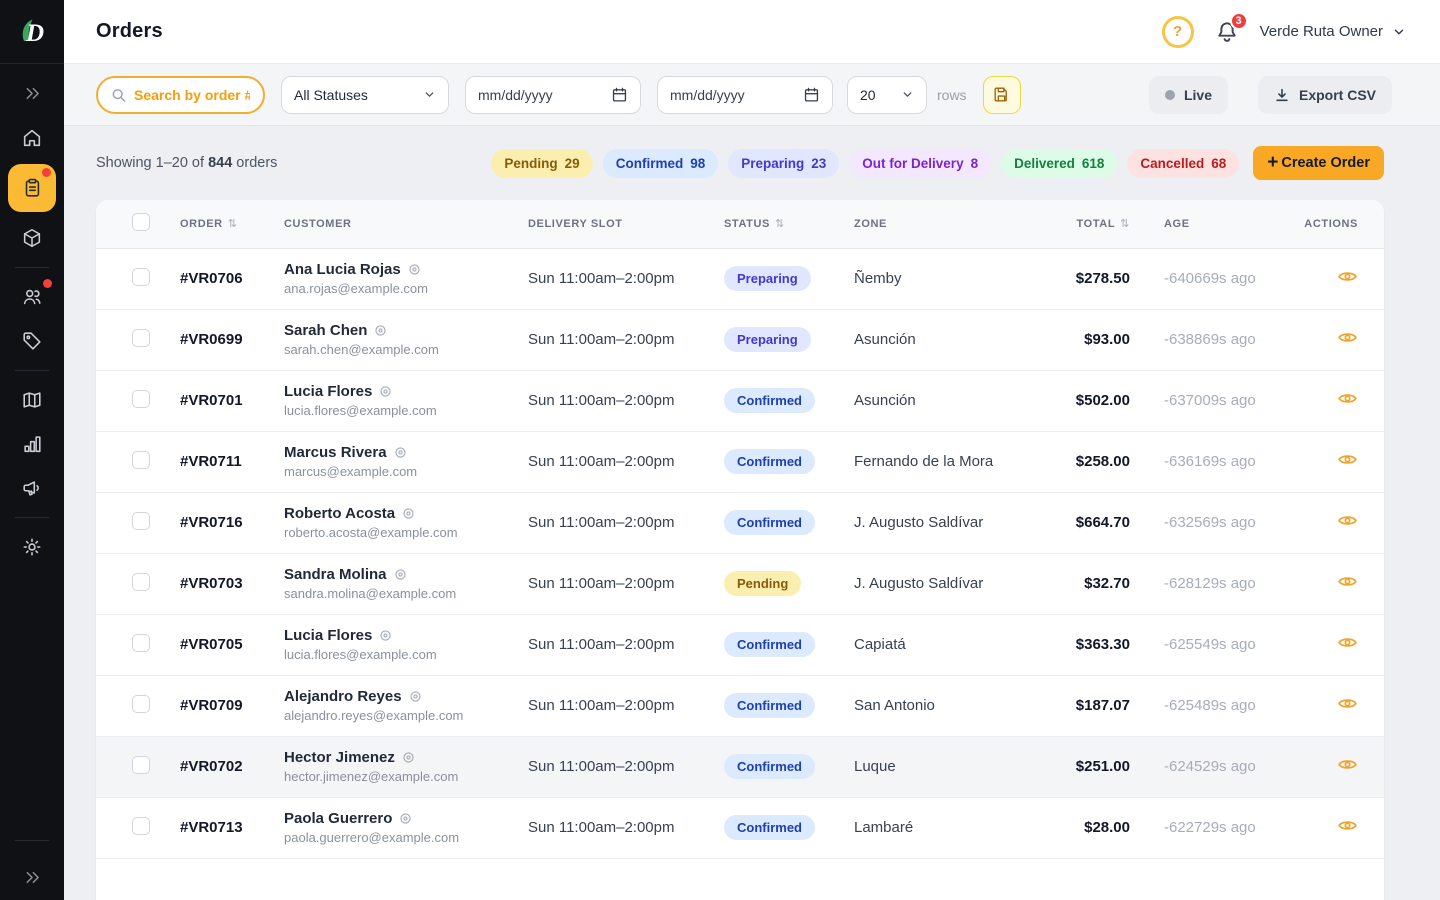  I want to click on order-id: #VR0705, so click(211, 644).